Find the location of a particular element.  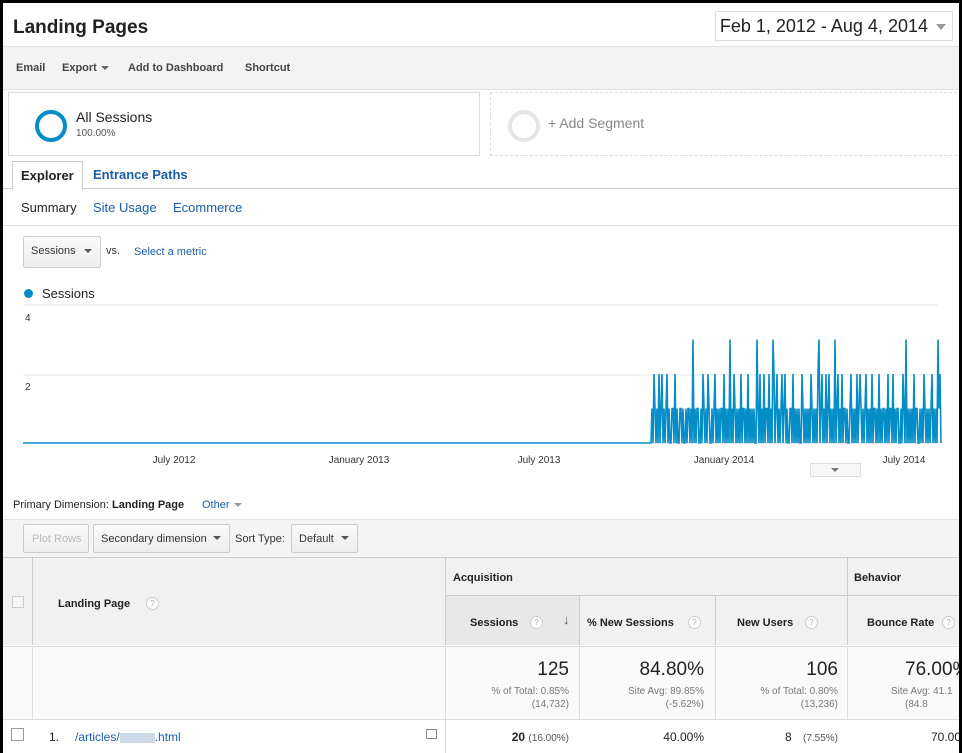

tab-explorer: Explorer is located at coordinates (47, 176).